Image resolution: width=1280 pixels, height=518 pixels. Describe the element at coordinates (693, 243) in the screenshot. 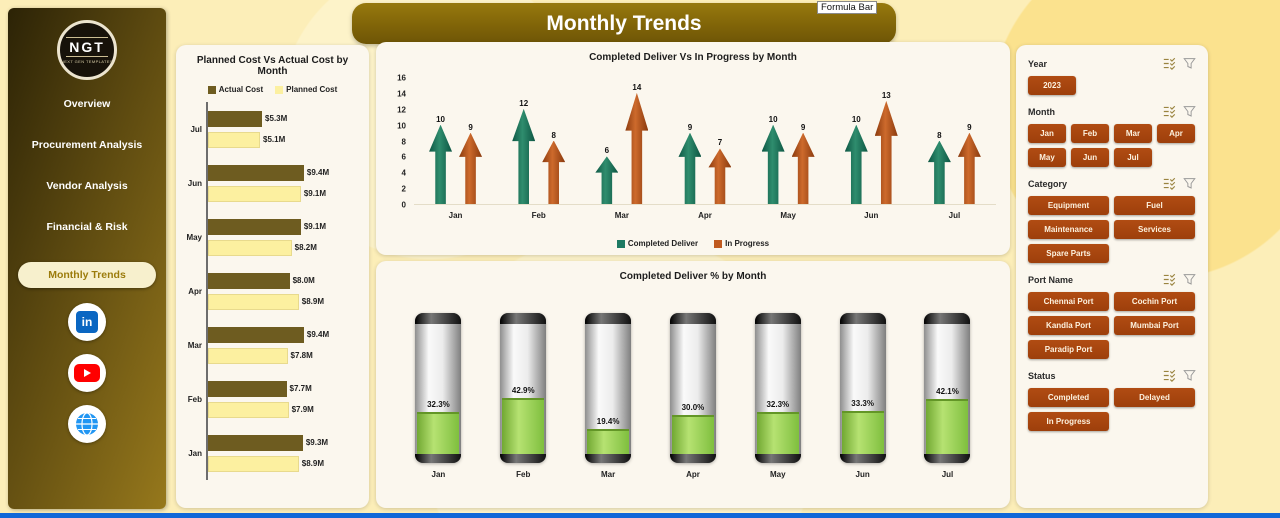

I see `arrow-legend: Completed Deliver In Progress` at that location.